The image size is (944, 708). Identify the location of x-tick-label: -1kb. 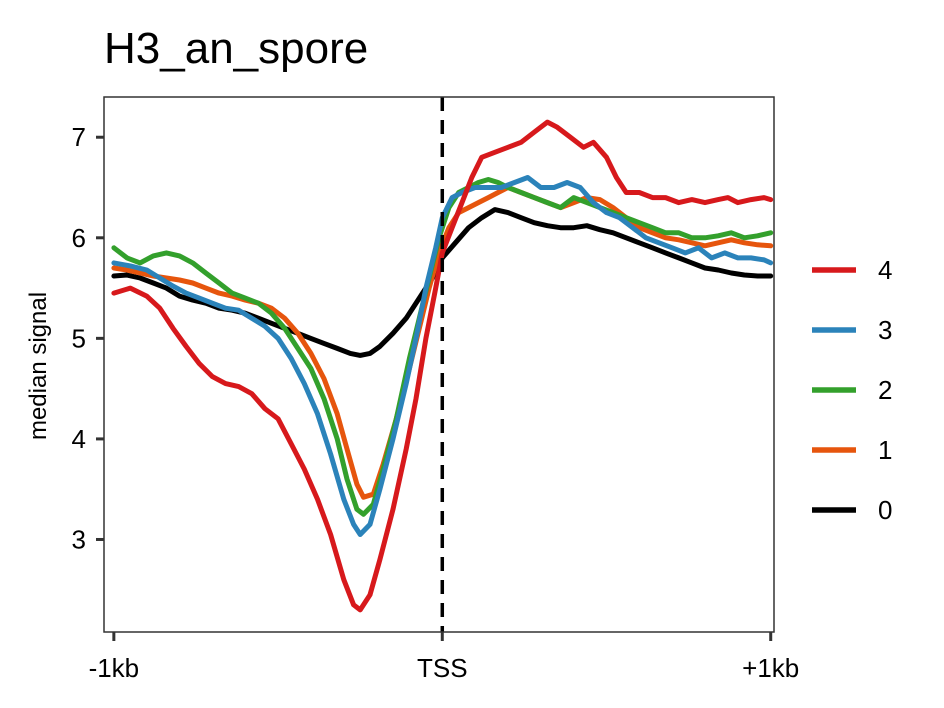
(114, 668).